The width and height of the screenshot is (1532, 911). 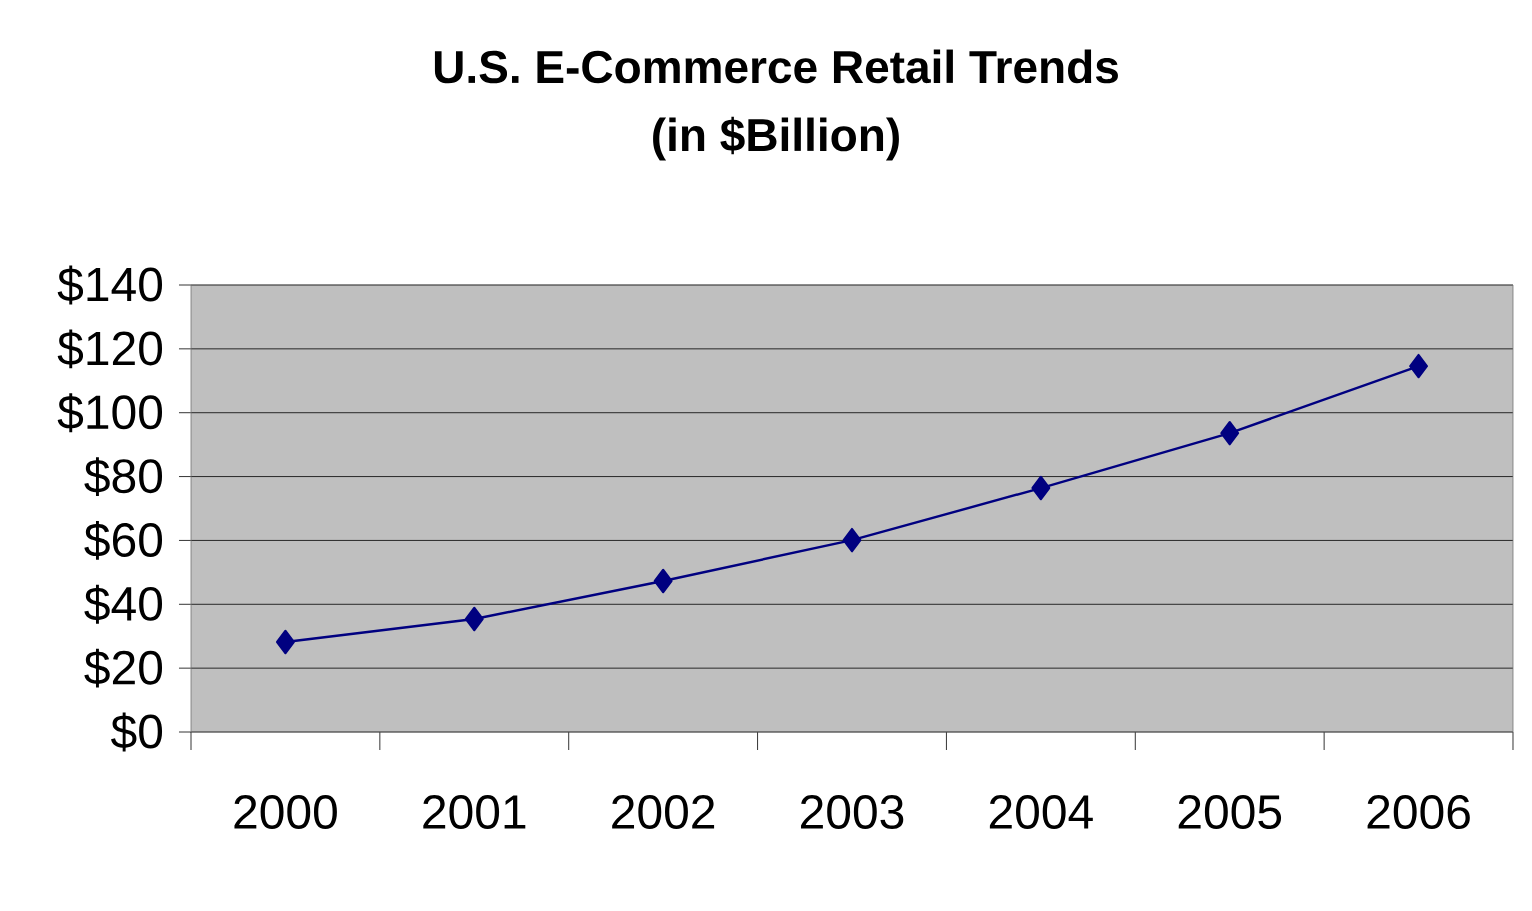 What do you see at coordinates (123, 540) in the screenshot?
I see `y-tick-label: $60` at bounding box center [123, 540].